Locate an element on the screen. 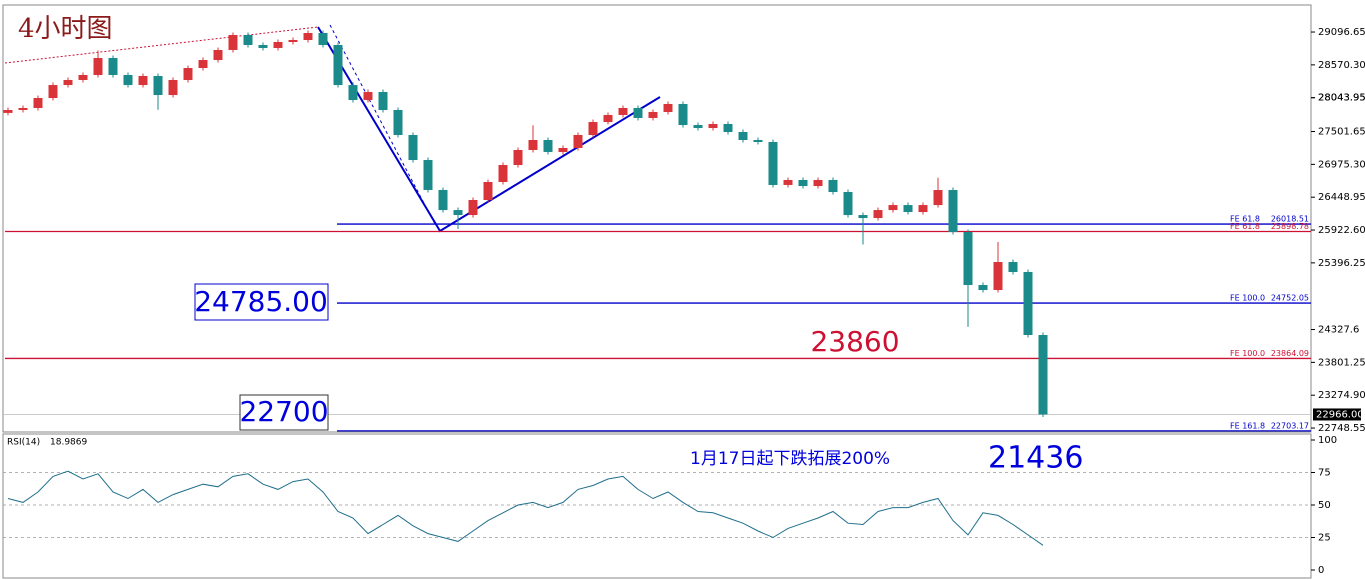 The width and height of the screenshot is (1365, 580). level-value: 25898.78 is located at coordinates (1290, 226).